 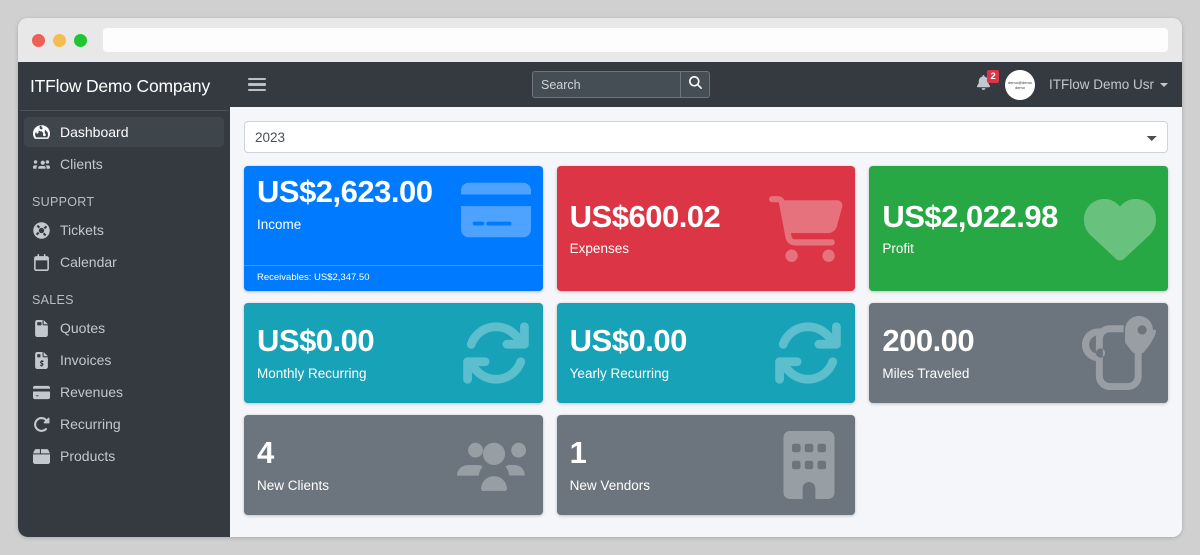 I want to click on stat-label: New Clients, so click(x=293, y=485).